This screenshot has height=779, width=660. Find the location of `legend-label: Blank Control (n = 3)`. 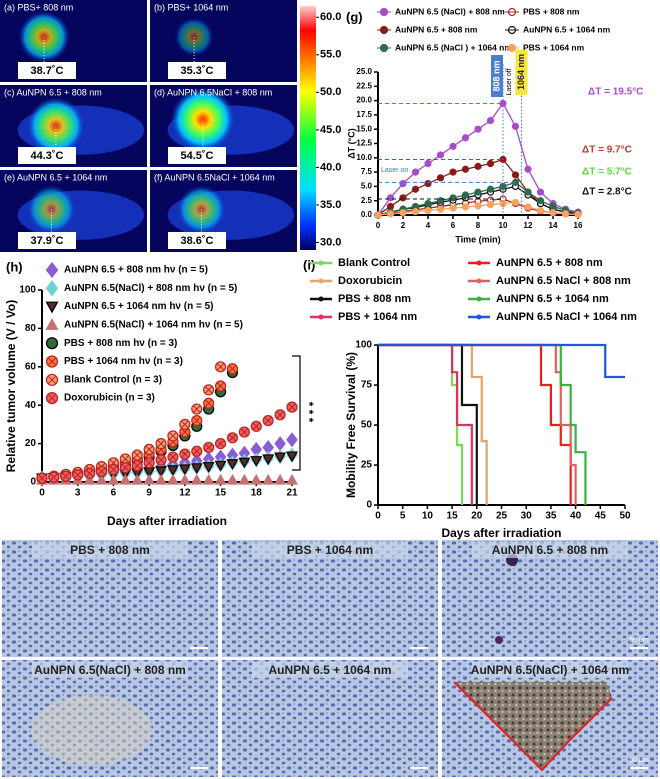

legend-label: Blank Control (n = 3) is located at coordinates (113, 379).